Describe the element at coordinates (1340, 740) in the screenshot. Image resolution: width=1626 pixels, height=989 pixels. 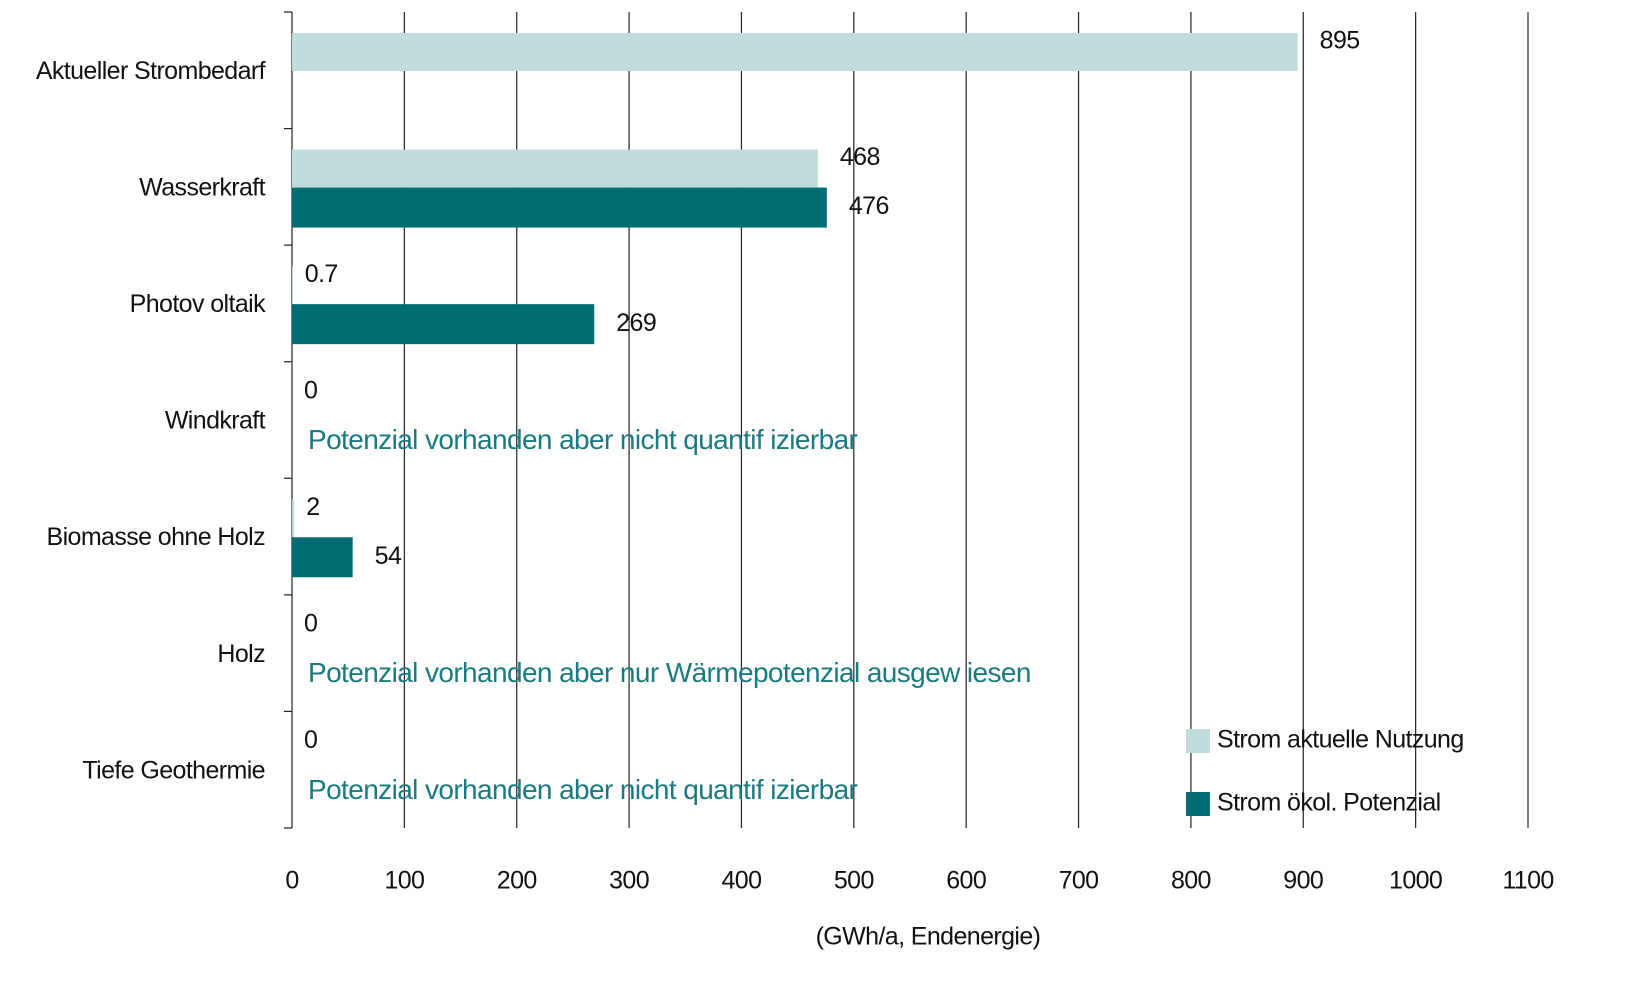
I see `legend-label: Strom aktuelle Nutzung` at that location.